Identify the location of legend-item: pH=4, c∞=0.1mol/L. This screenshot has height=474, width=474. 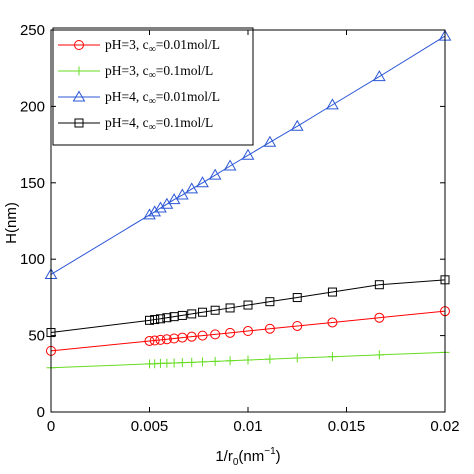
(135, 124).